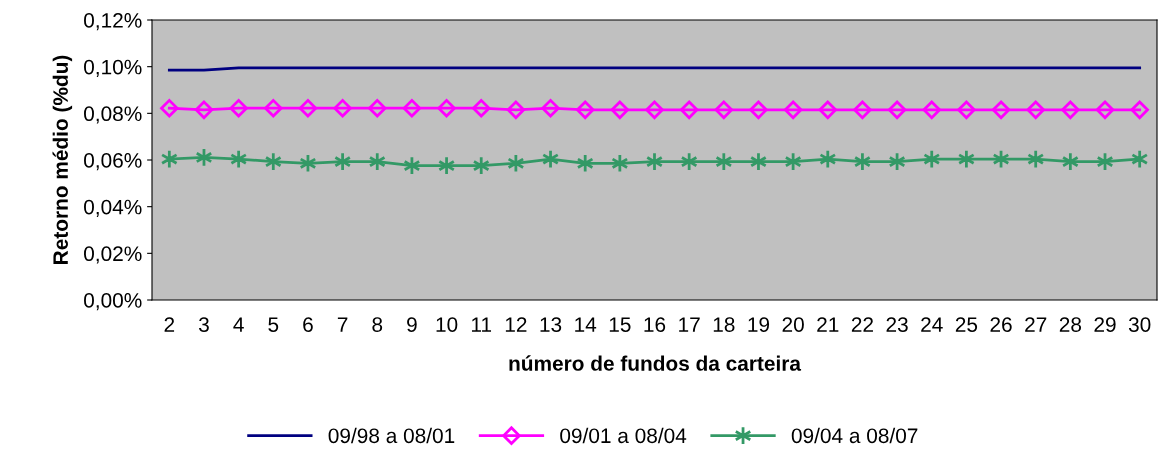 This screenshot has height=466, width=1167. I want to click on y-tick-label: 0,12%, so click(113, 22).